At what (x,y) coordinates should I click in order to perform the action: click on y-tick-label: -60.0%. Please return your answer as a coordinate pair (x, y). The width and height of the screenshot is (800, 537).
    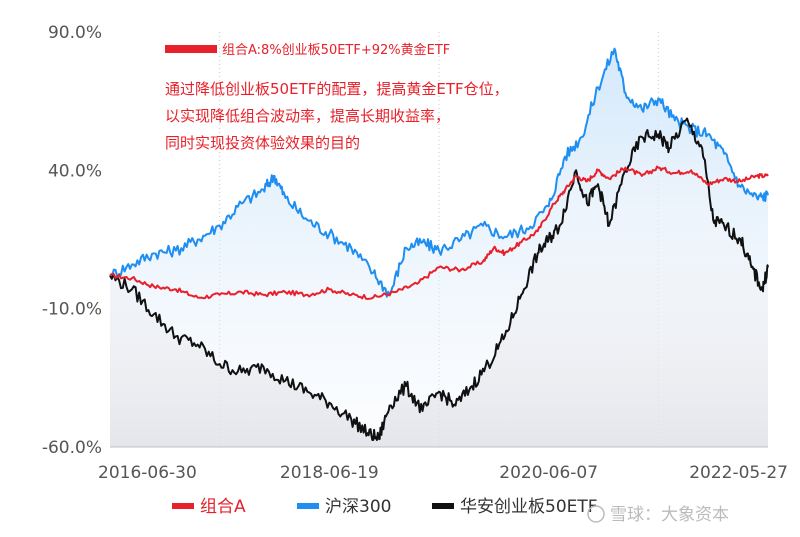
    Looking at the image, I should click on (72, 448).